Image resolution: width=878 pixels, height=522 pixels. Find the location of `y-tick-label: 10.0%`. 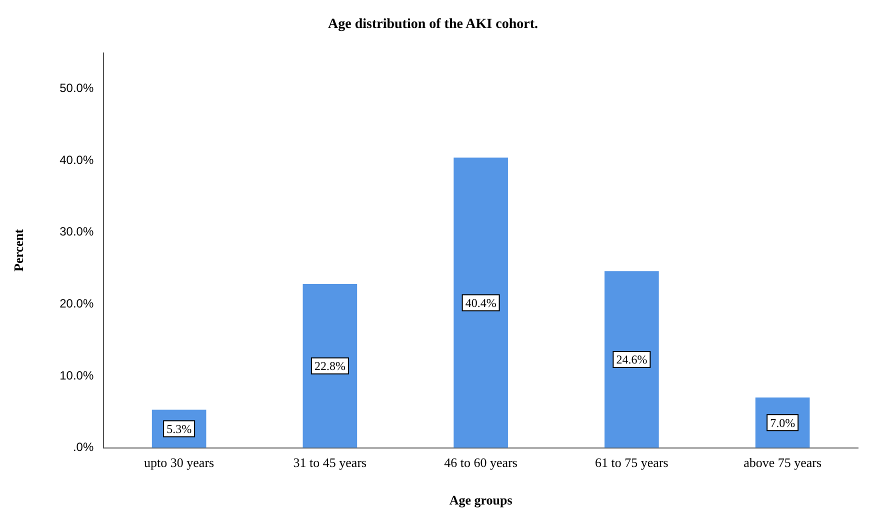

y-tick-label: 10.0% is located at coordinates (77, 375).